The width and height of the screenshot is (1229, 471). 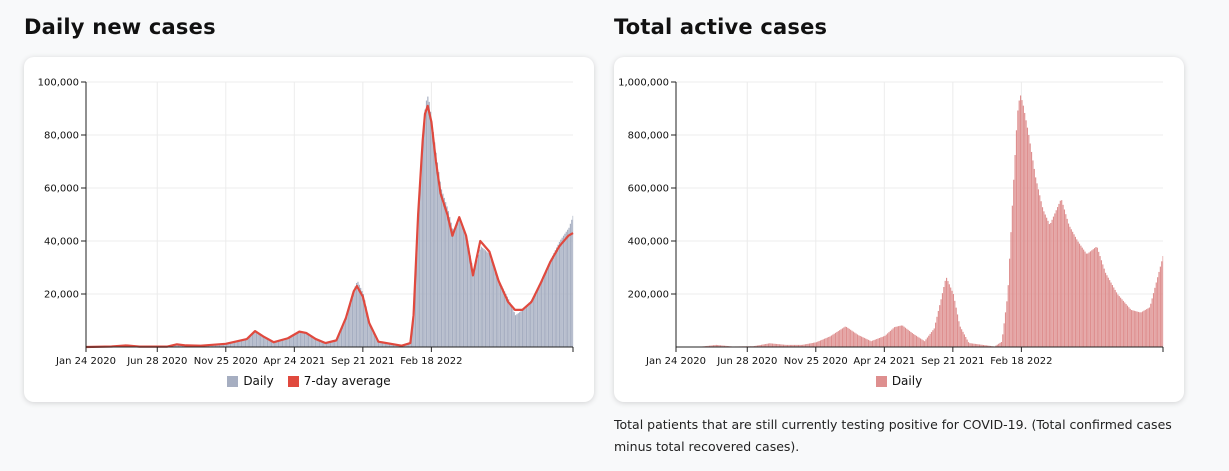 I want to click on legend-item-daily: Daily, so click(x=250, y=381).